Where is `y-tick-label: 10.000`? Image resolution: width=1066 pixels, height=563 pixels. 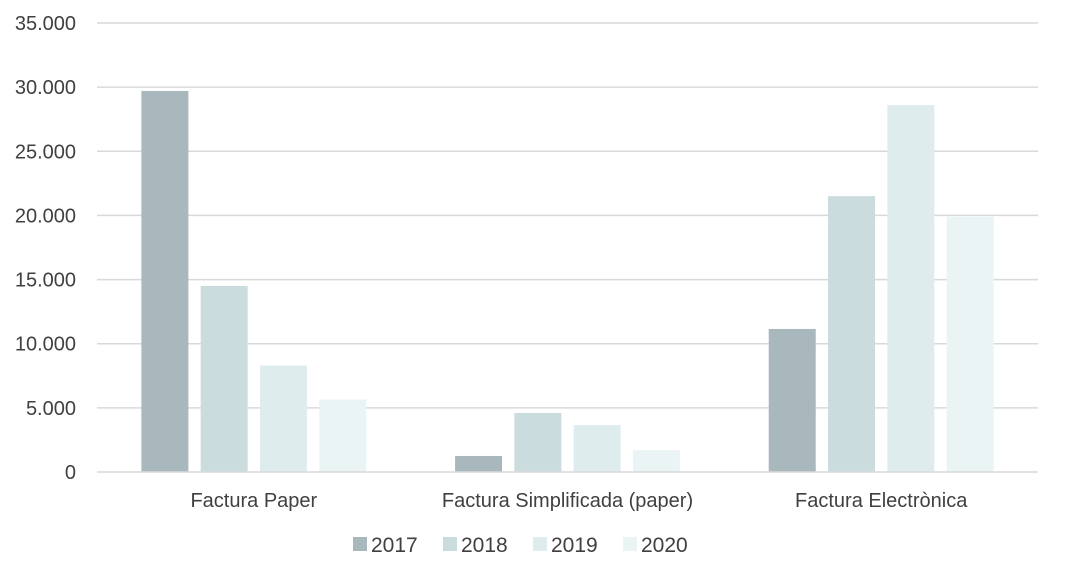
y-tick-label: 10.000 is located at coordinates (45, 345).